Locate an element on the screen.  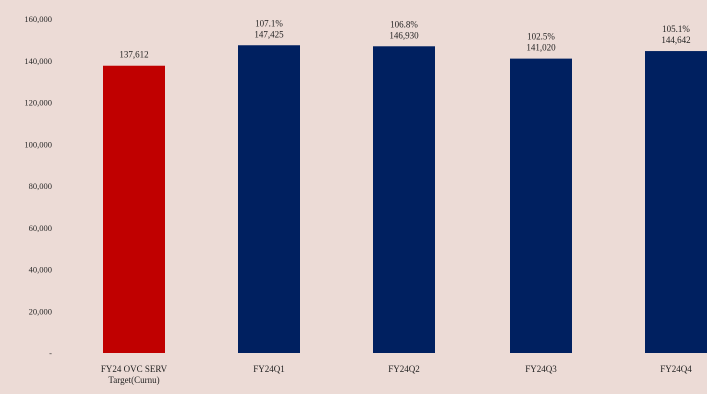
y-tick-label: 40,000 is located at coordinates (40, 270).